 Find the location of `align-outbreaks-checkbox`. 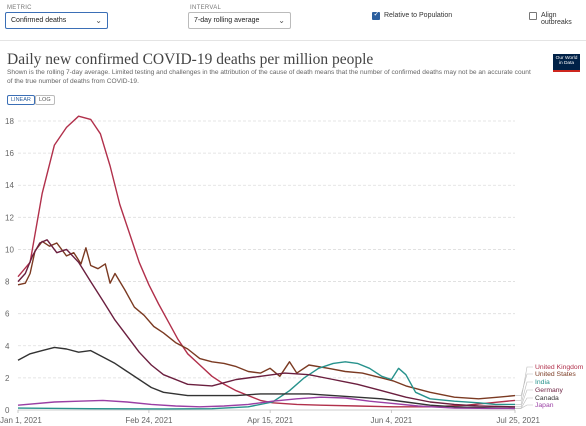

align-outbreaks-checkbox is located at coordinates (533, 16).